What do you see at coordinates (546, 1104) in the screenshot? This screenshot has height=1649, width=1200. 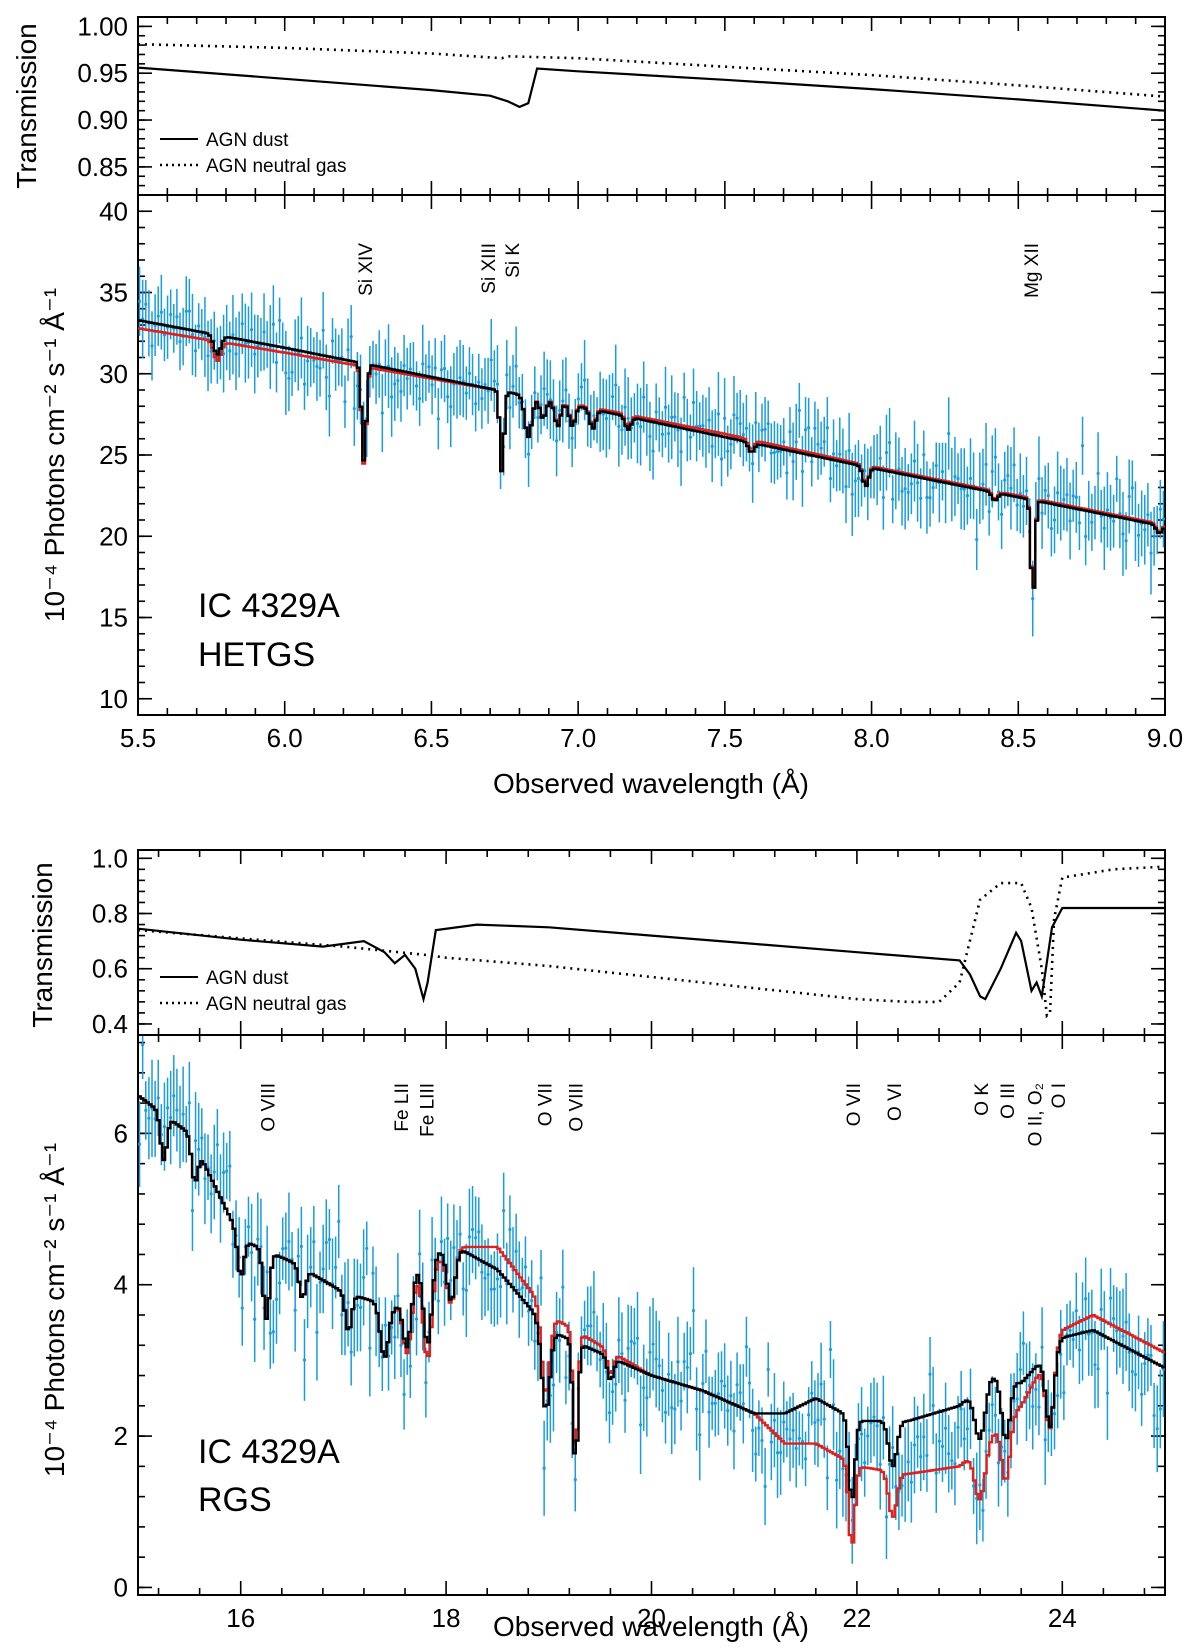 I see `line-id-label: O VII` at bounding box center [546, 1104].